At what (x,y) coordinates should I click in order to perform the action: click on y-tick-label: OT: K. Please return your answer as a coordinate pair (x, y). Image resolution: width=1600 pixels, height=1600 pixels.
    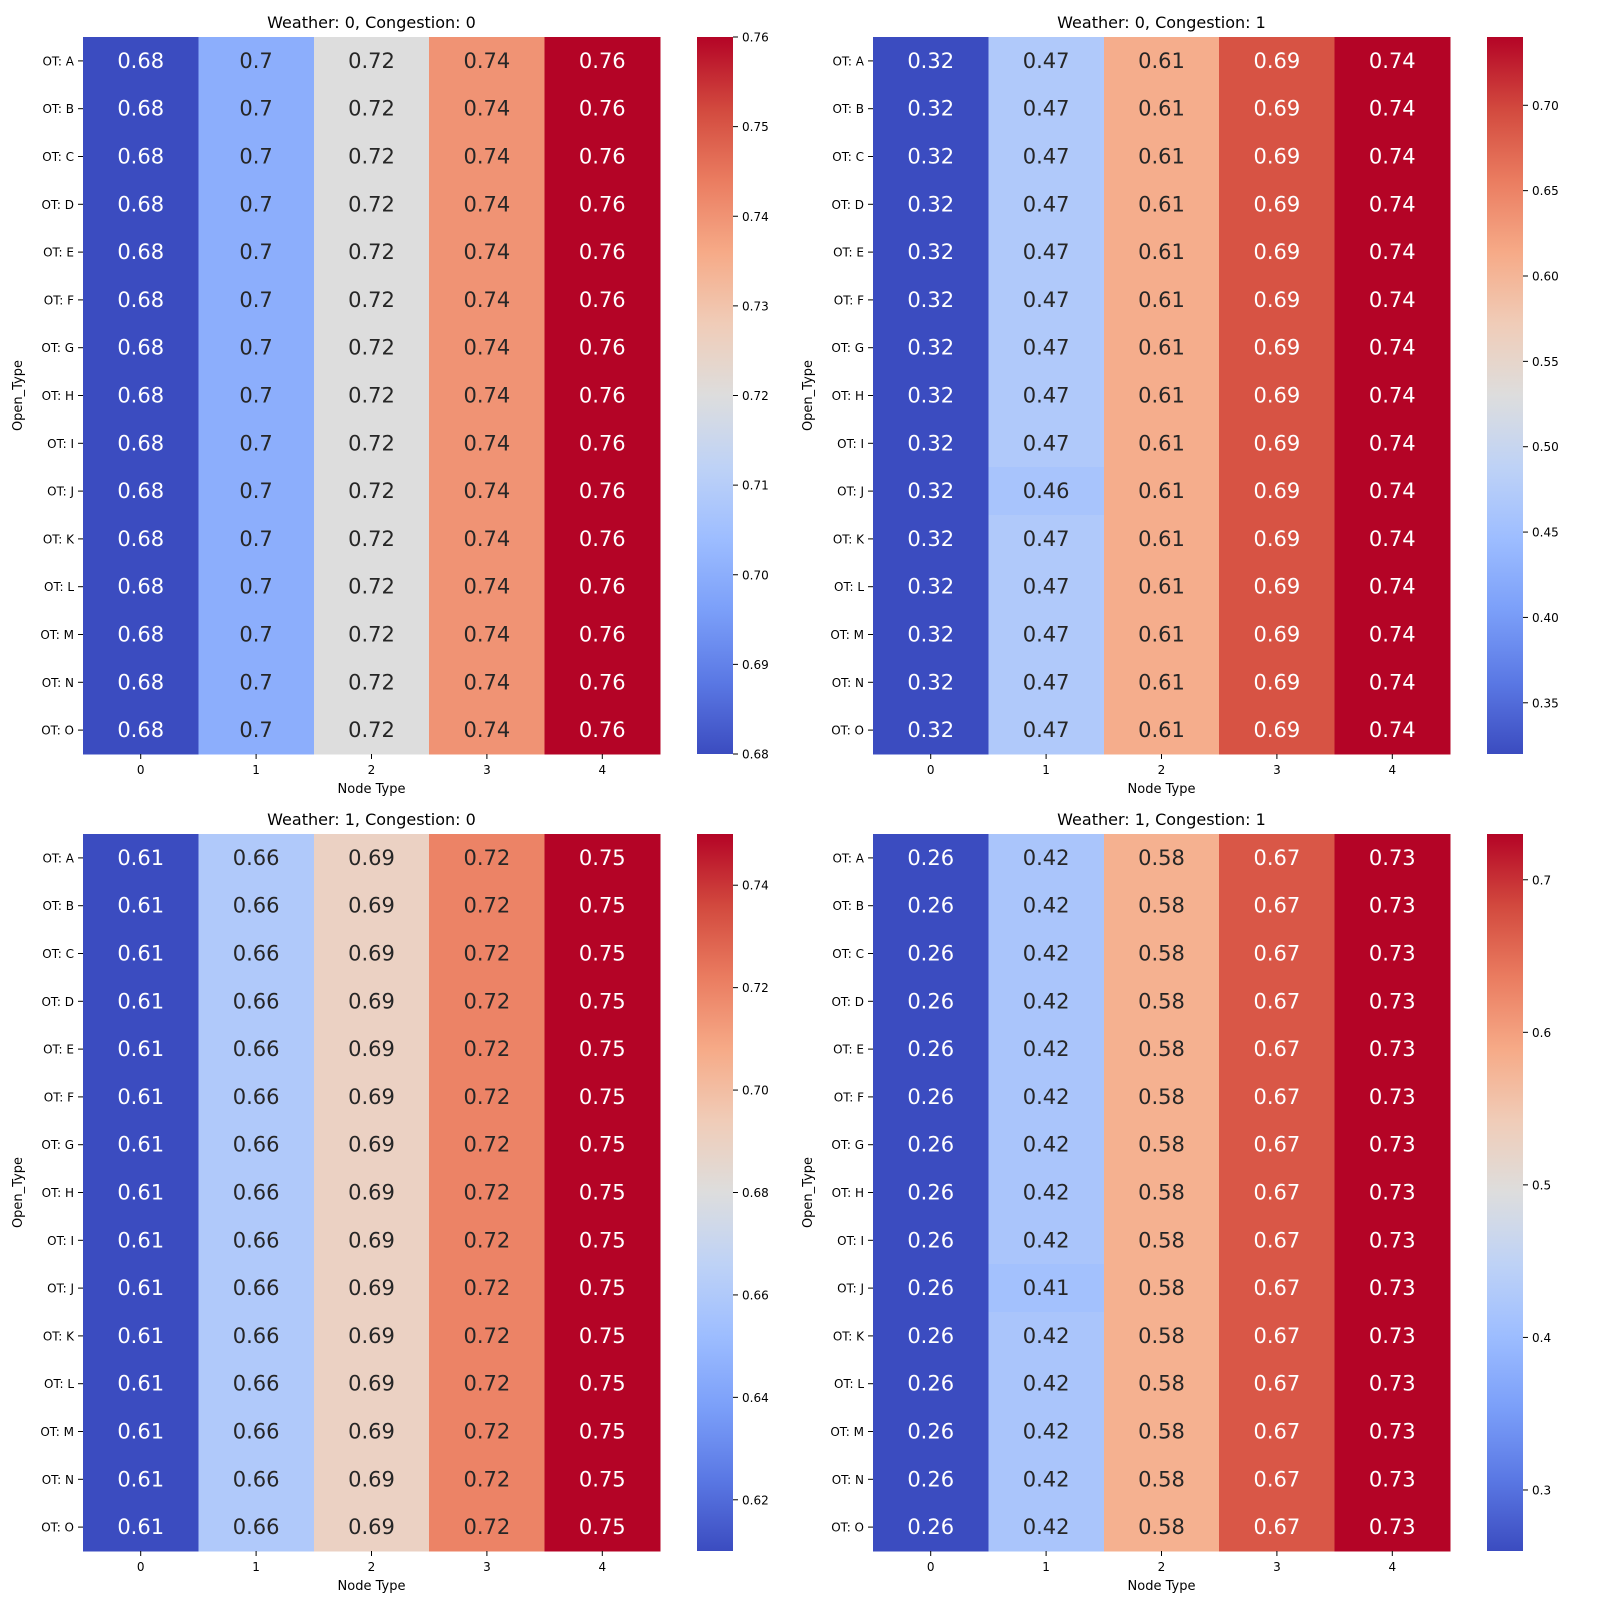
    Looking at the image, I should click on (849, 539).